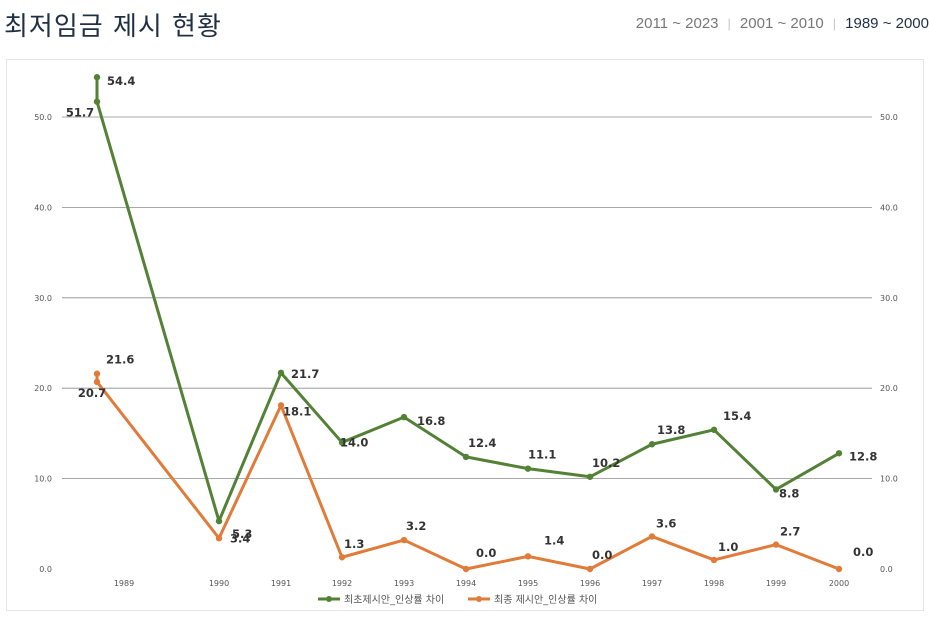 The image size is (929, 623). I want to click on legend: 최초제시안_인상률 차이 최종 제시안_인상률 차이, so click(457, 600).